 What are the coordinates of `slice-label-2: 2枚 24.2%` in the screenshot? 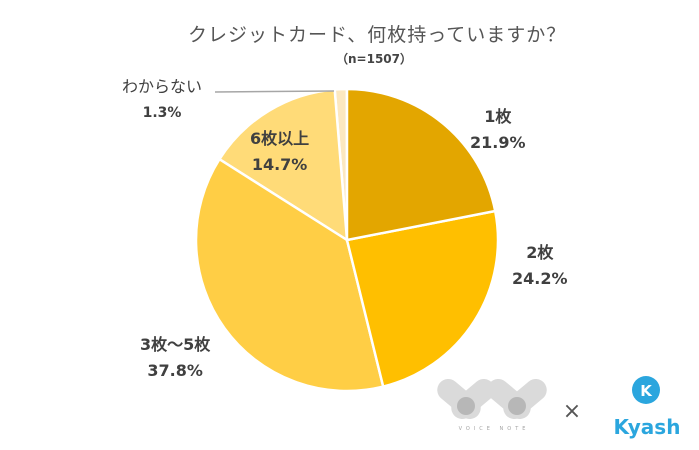 It's located at (540, 265).